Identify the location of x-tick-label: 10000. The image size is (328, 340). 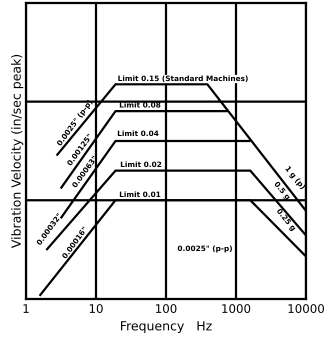
(306, 308).